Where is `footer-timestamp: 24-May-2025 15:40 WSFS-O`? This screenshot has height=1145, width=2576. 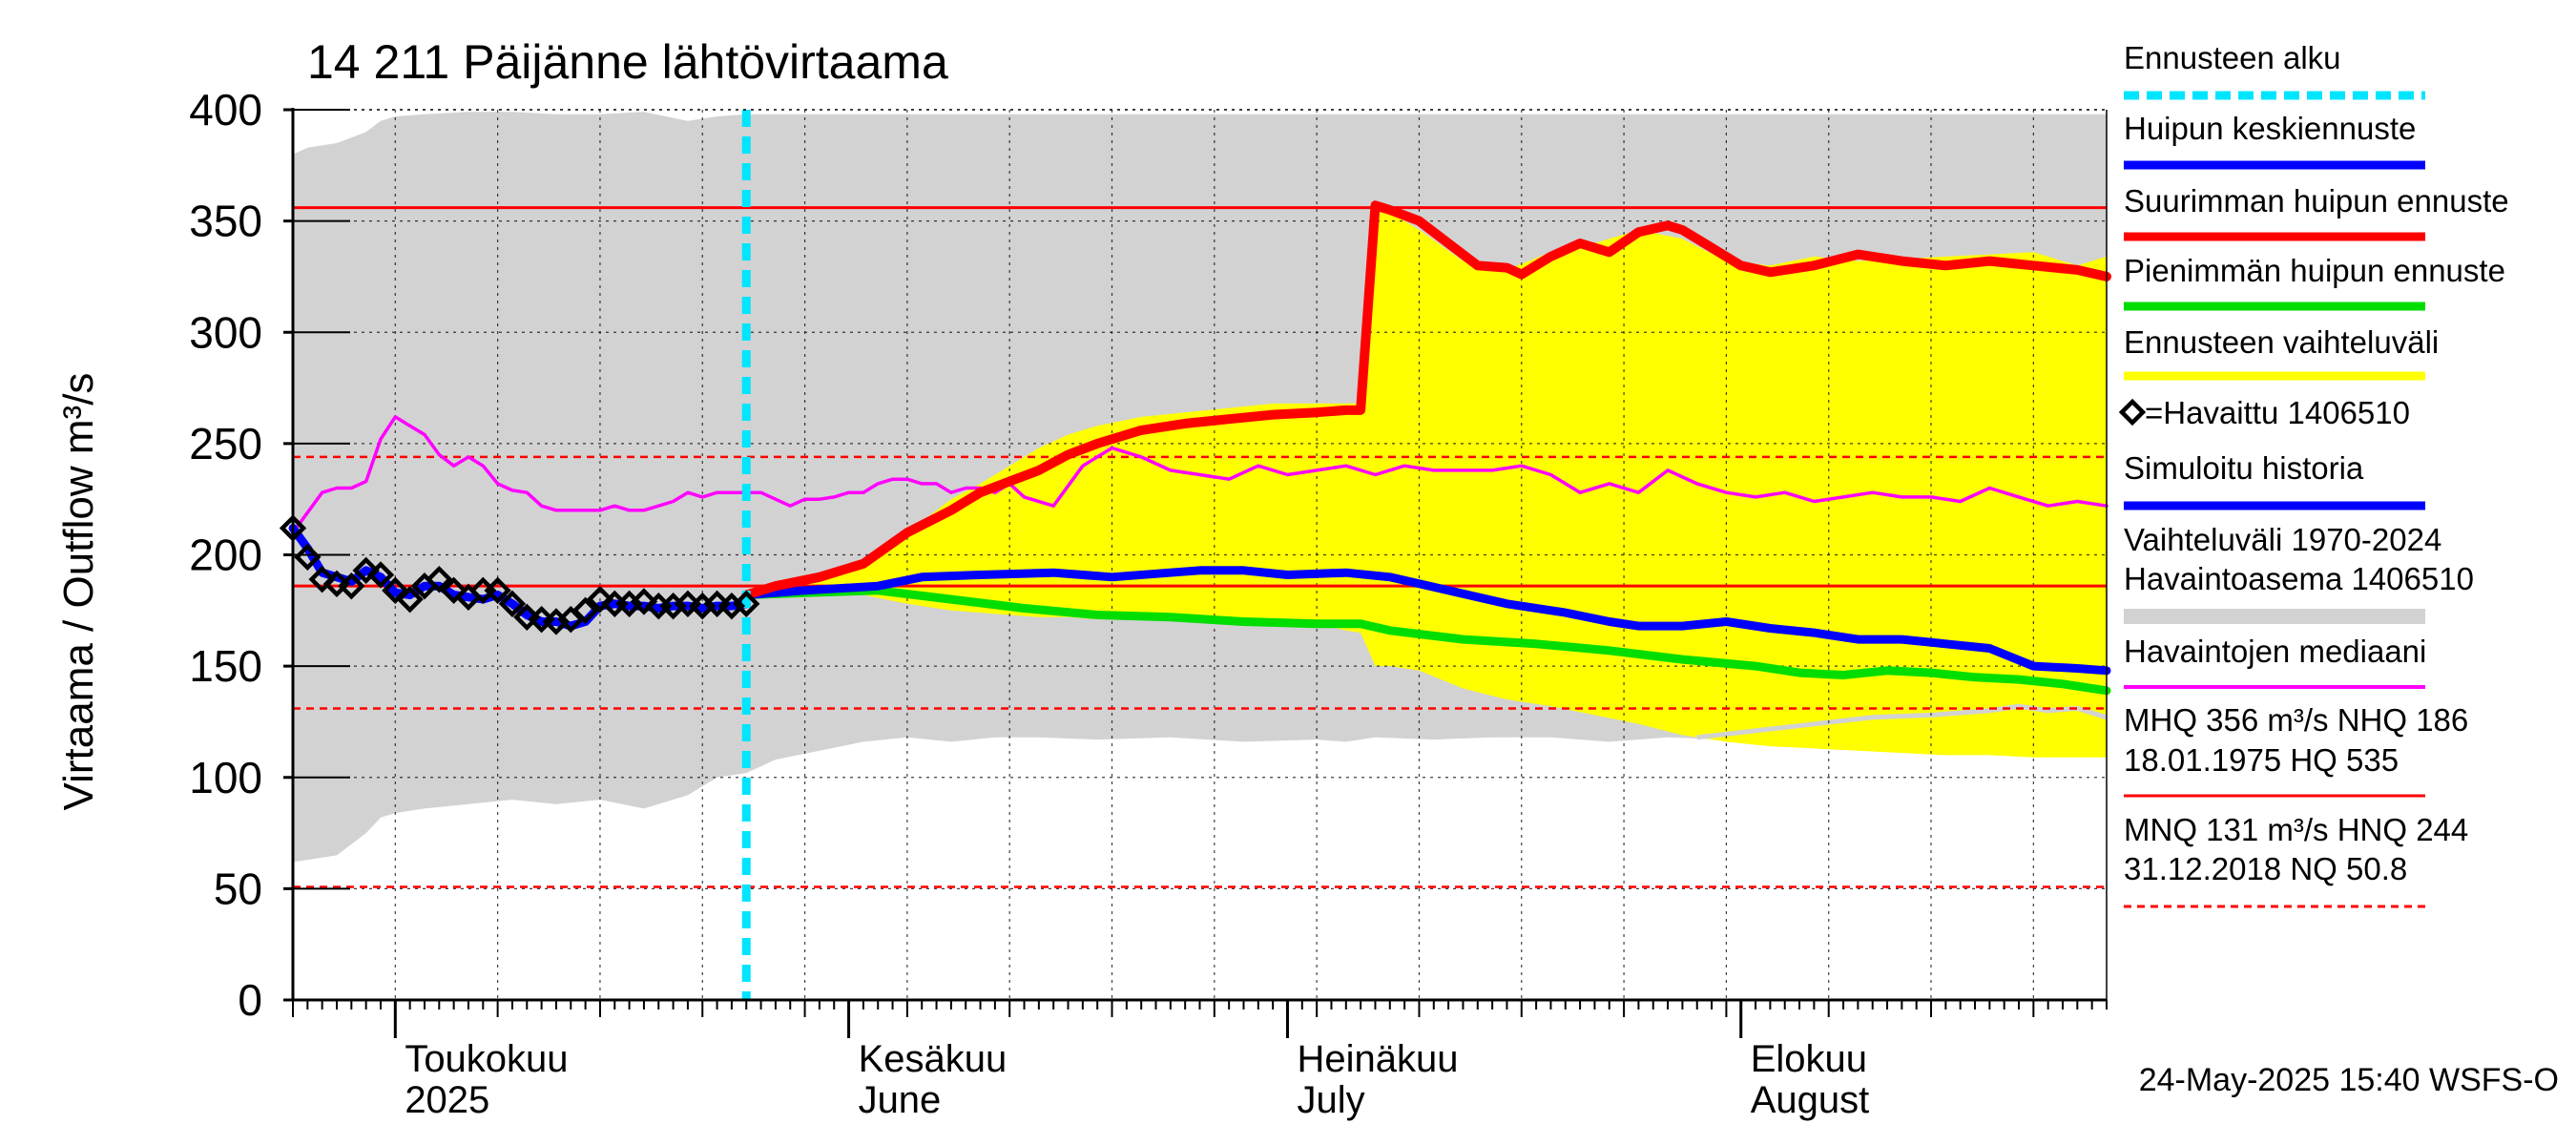
footer-timestamp: 24-May-2025 15:40 WSFS-O is located at coordinates (2349, 1080).